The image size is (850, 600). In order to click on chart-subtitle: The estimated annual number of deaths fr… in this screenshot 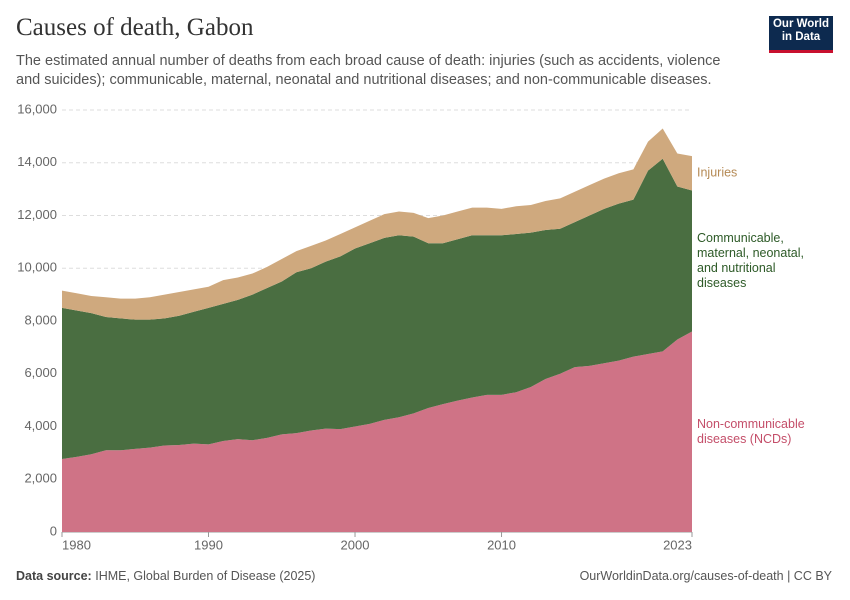, I will do `click(368, 70)`.